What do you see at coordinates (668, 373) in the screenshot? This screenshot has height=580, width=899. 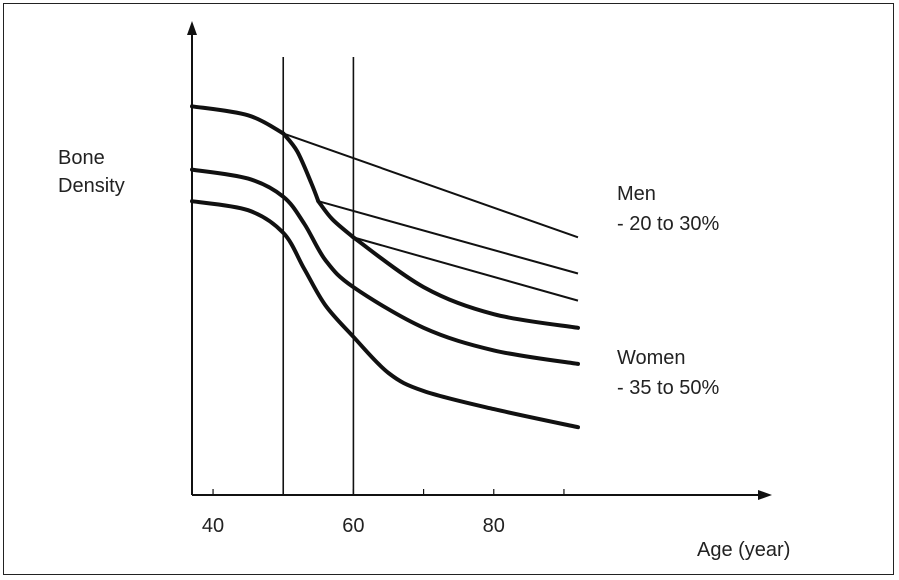 I see `annotation-women: Women - 35 to 50%` at bounding box center [668, 373].